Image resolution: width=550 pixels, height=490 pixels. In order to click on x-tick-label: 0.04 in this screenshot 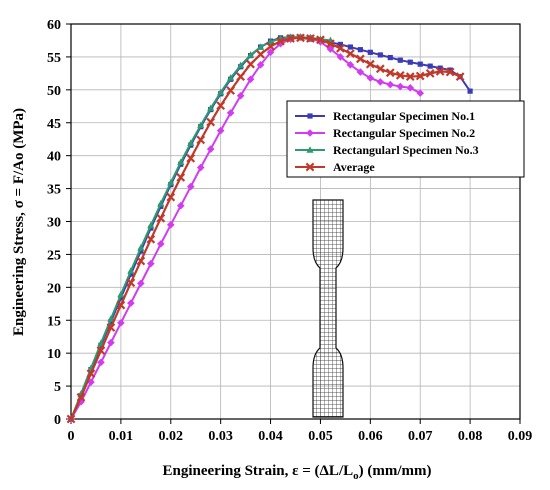, I will do `click(270, 436)`.